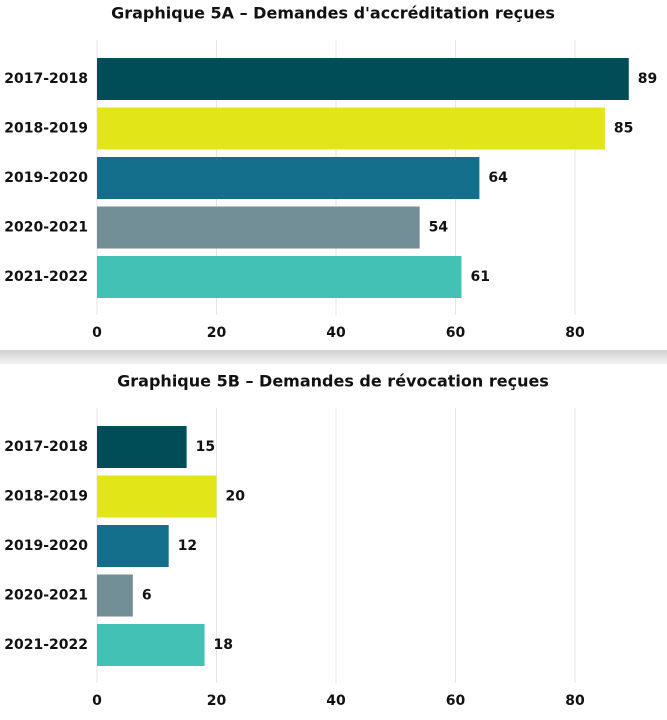  Describe the element at coordinates (333, 357) in the screenshot. I see `separator` at that location.